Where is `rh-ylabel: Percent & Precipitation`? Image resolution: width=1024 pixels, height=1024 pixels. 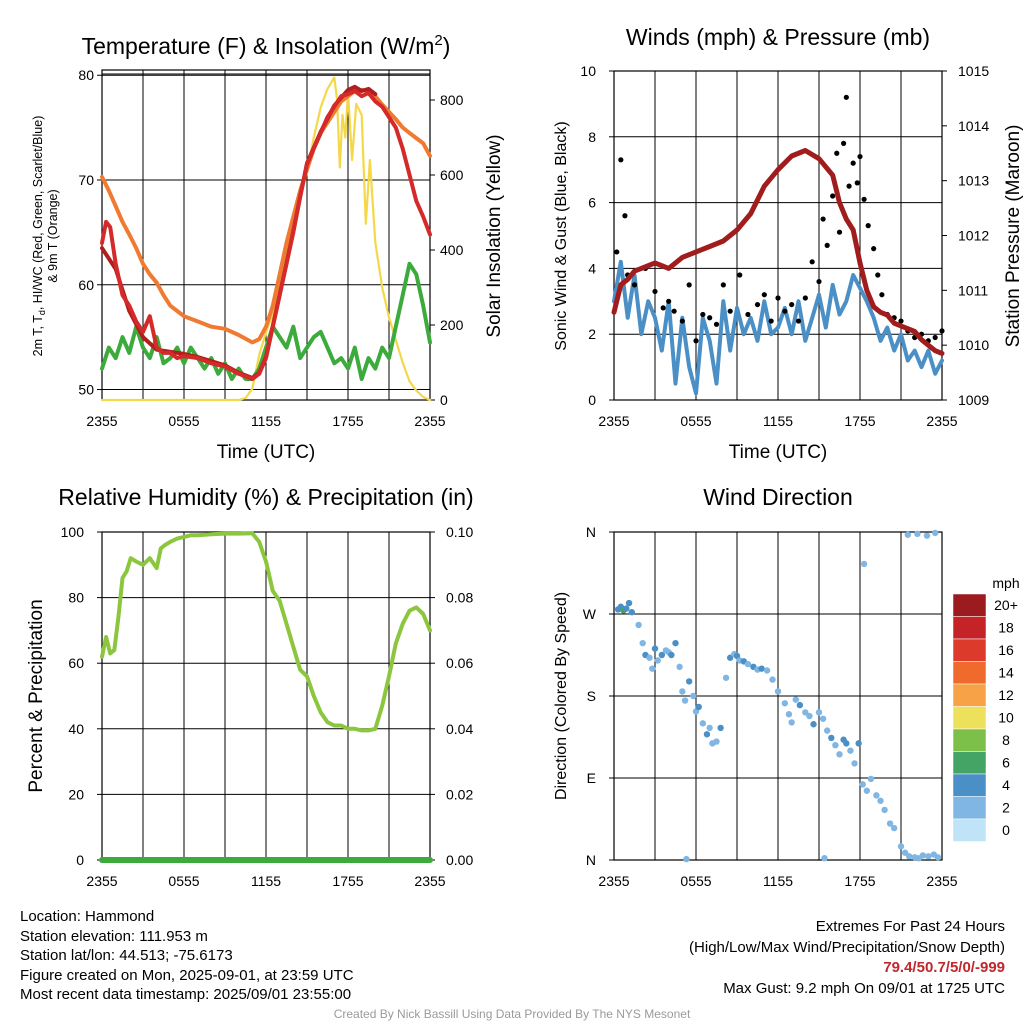
rh-ylabel: Percent & Precipitation is located at coordinates (36, 695).